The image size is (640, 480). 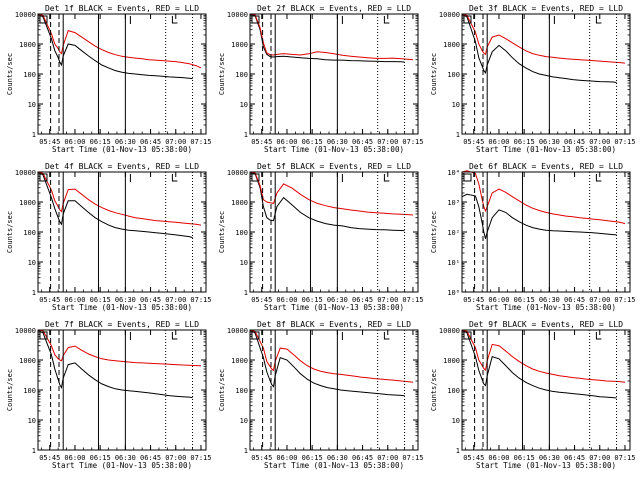 What do you see at coordinates (334, 166) in the screenshot?
I see `panel-title: Det 5f BLACK = Events, RED = LLD` at bounding box center [334, 166].